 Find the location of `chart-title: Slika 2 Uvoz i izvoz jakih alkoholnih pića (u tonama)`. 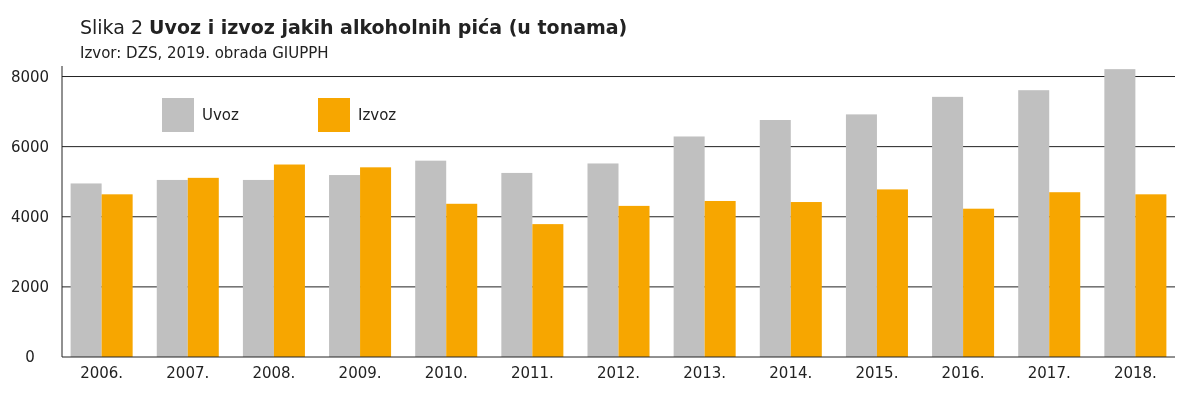

chart-title: Slika 2 Uvoz i izvoz jakih alkoholnih pića (u tonama) is located at coordinates (354, 27).